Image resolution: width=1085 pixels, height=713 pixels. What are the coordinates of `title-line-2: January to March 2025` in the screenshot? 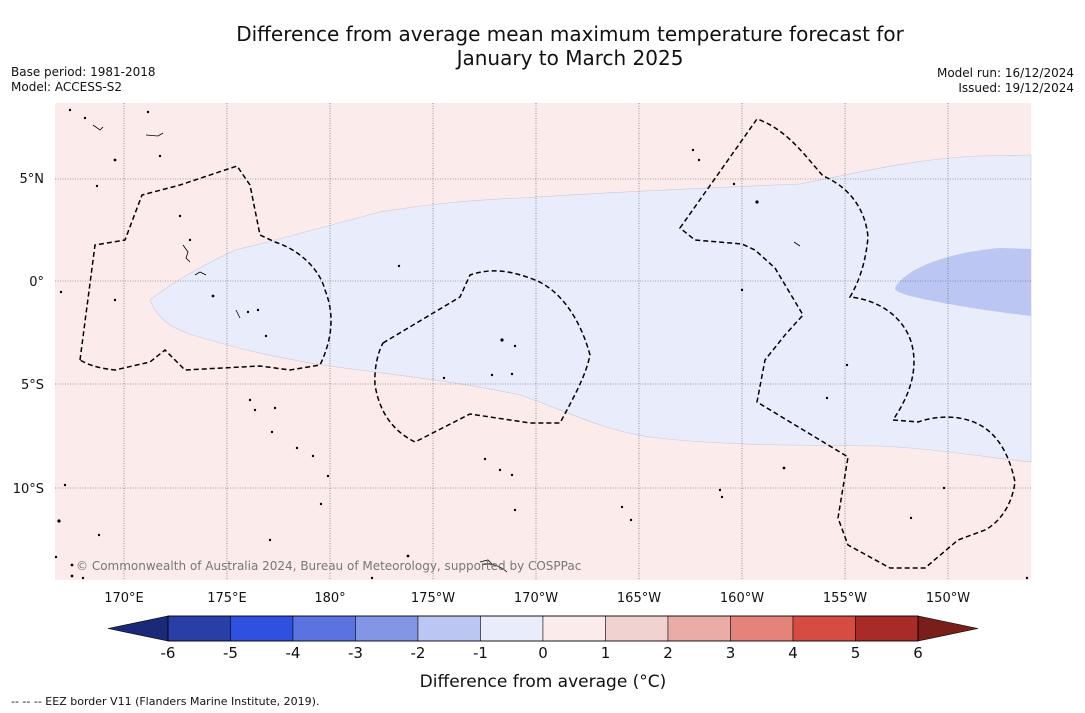 It's located at (570, 58).